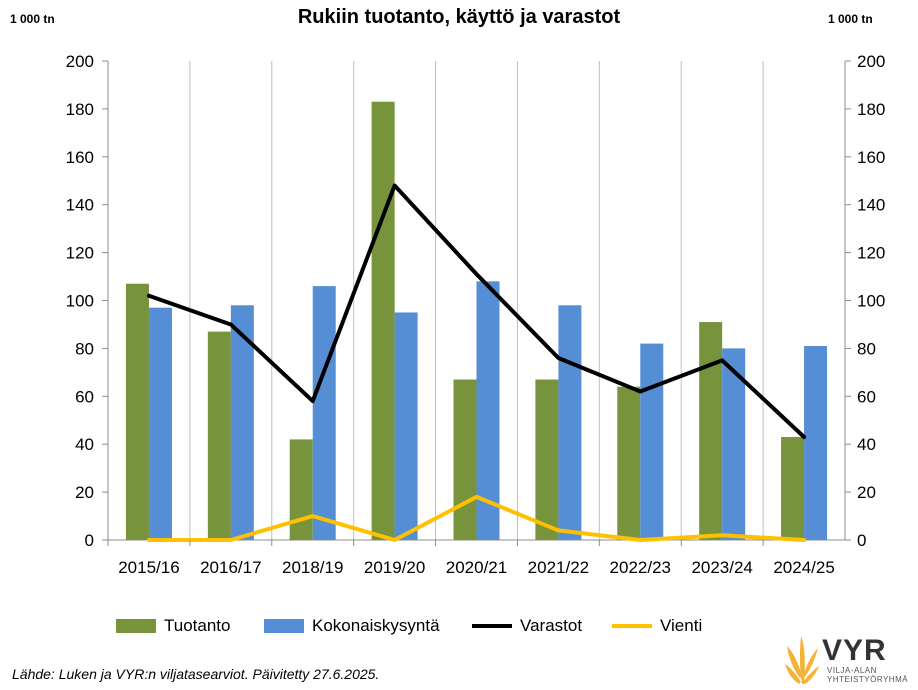  I want to click on x-tick-label: 2019/20, so click(394, 567).